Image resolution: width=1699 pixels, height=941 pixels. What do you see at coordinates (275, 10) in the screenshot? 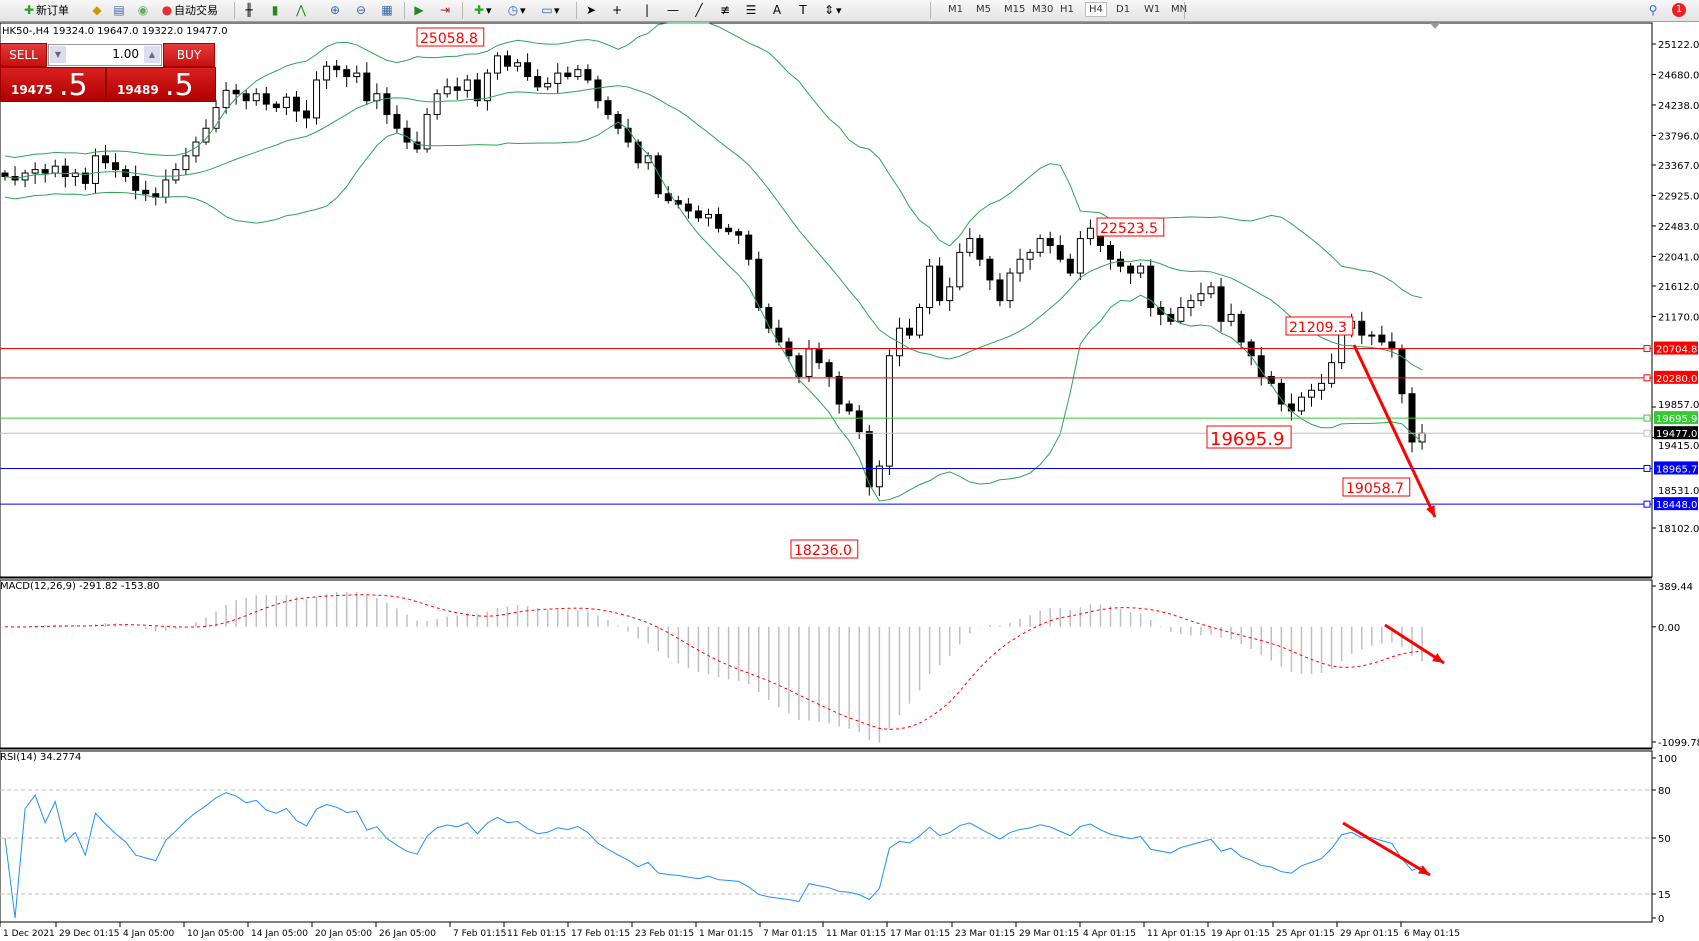
I see `candlestick-button: ▮` at bounding box center [275, 10].